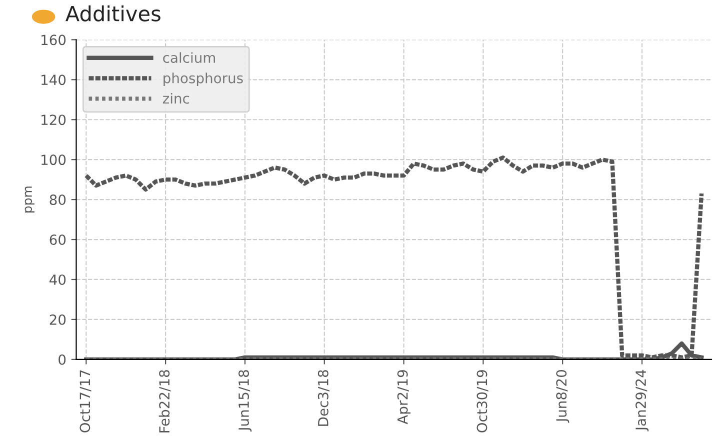 The height and width of the screenshot is (441, 726). I want to click on y-tick-label: 20, so click(58, 319).